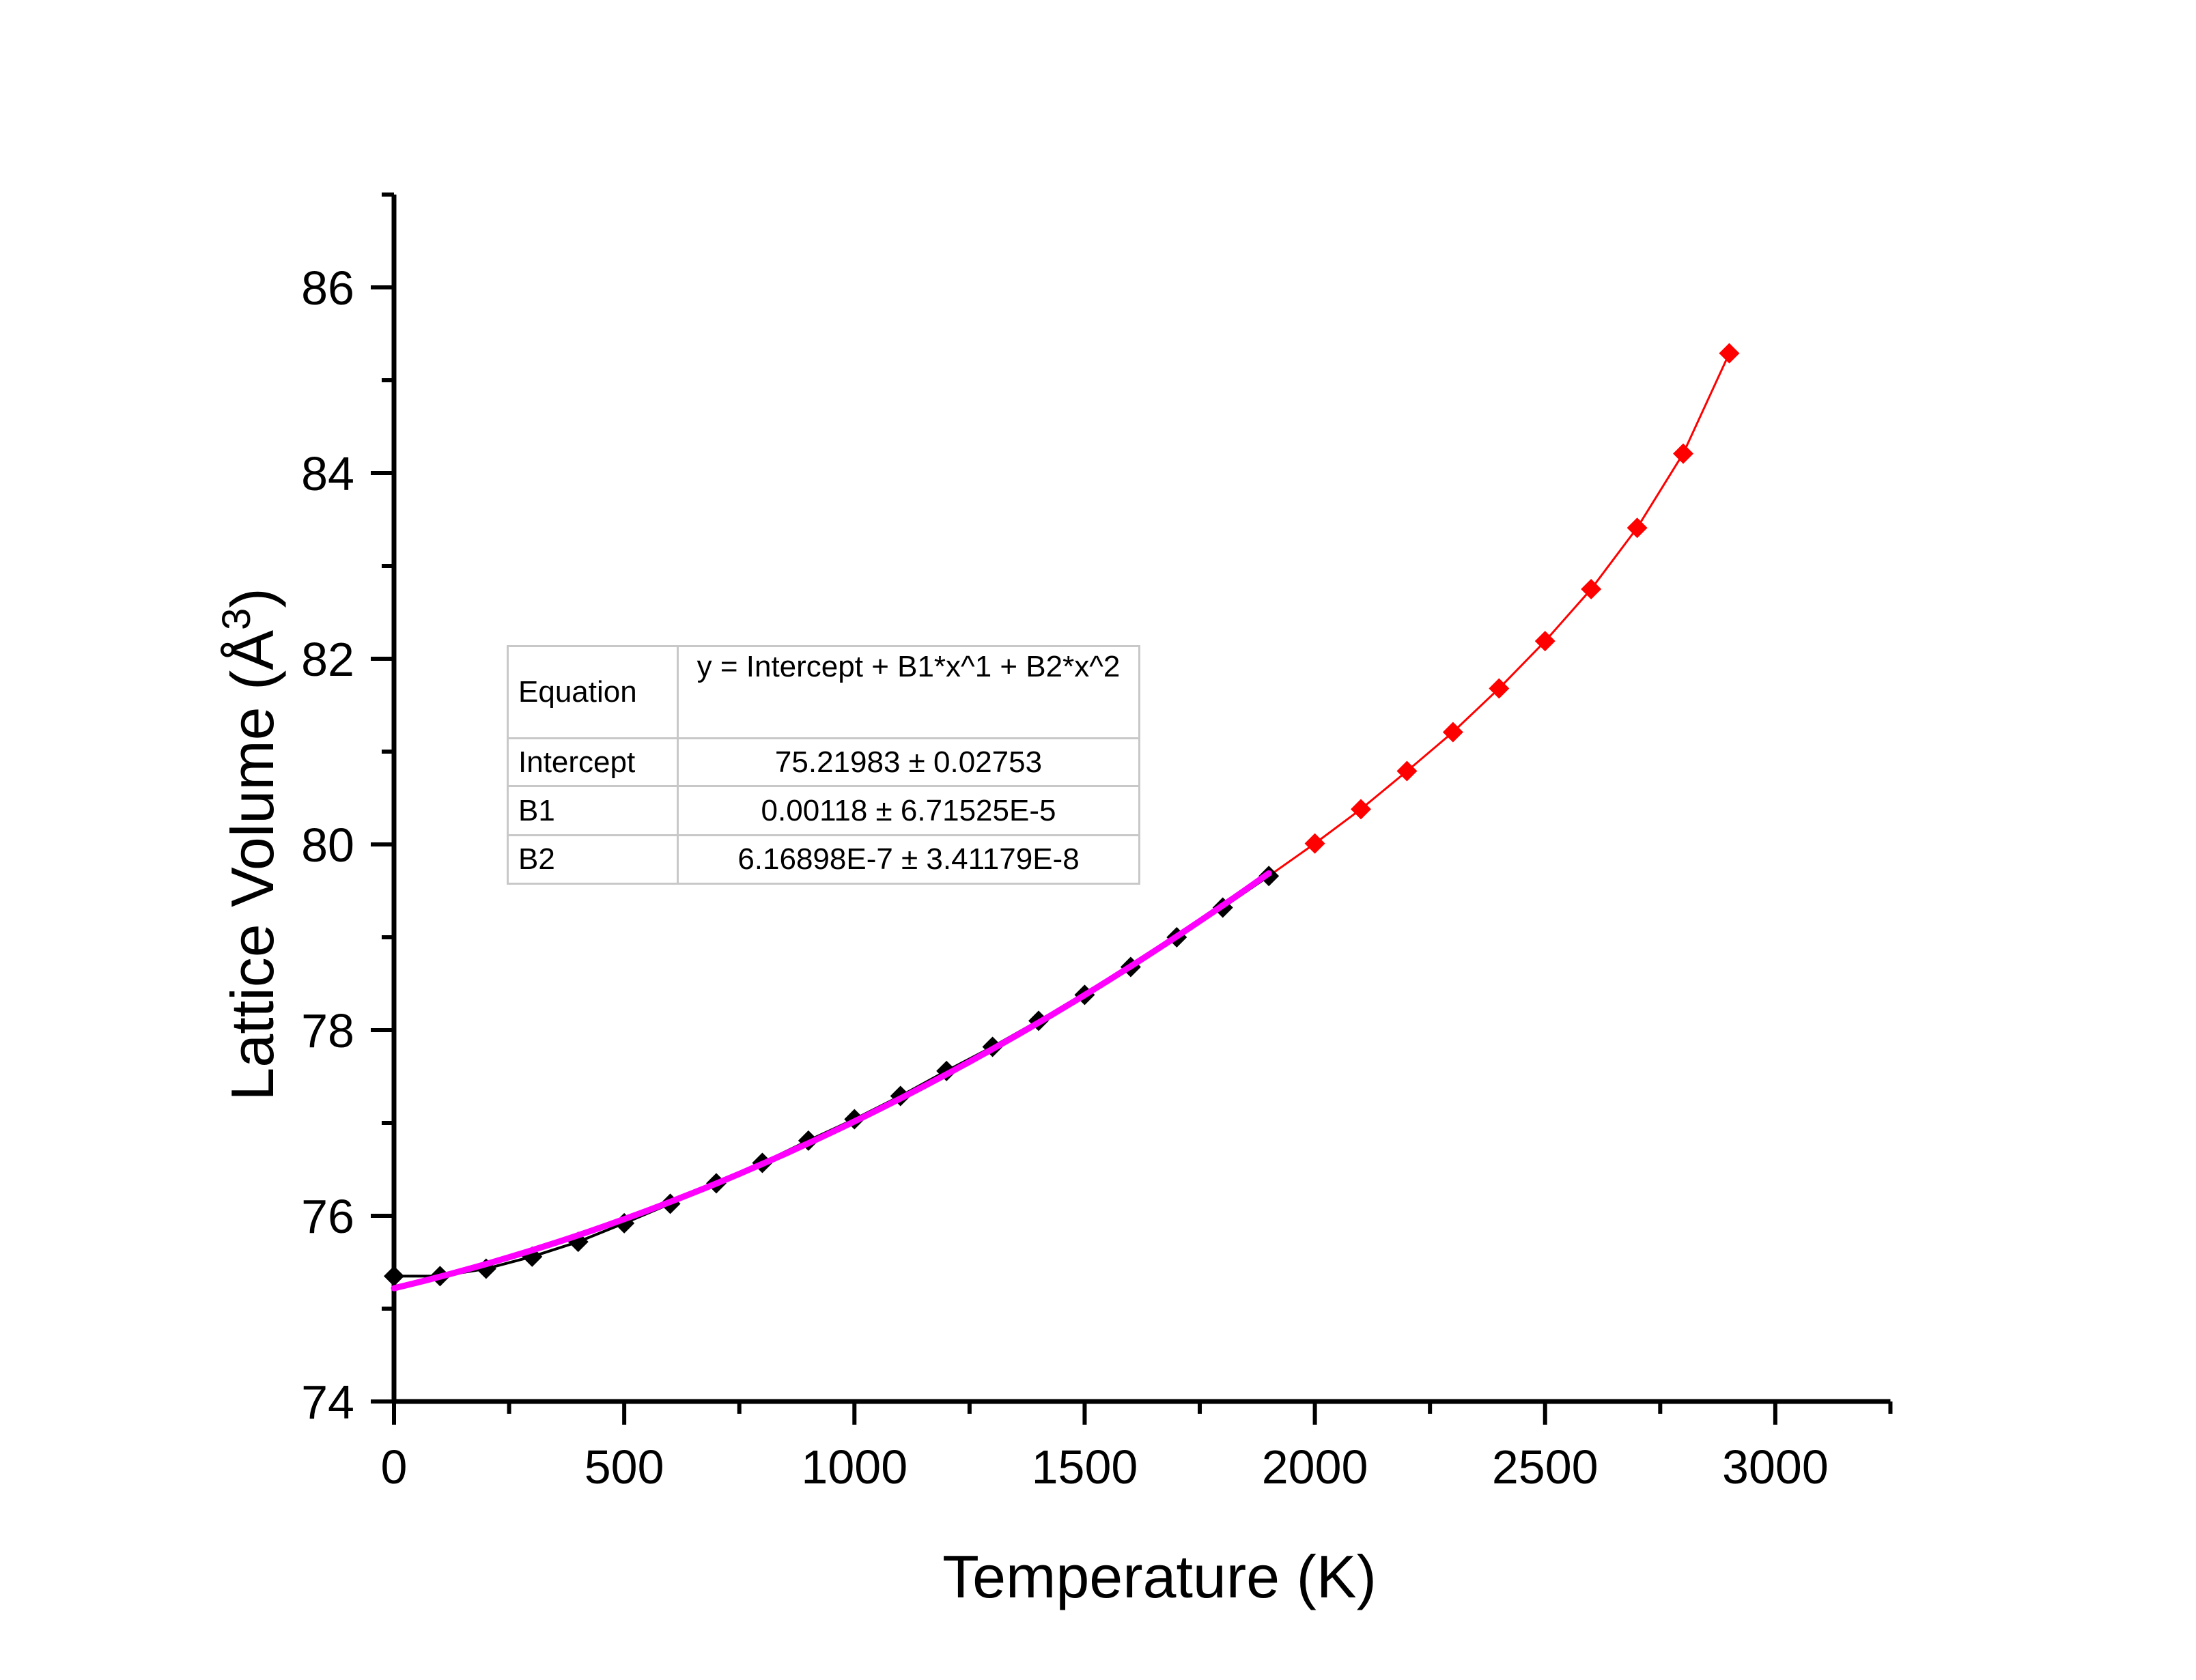 The height and width of the screenshot is (1680, 2196). Describe the element at coordinates (593, 762) in the screenshot. I see `fit-table-label: Intercept` at that location.